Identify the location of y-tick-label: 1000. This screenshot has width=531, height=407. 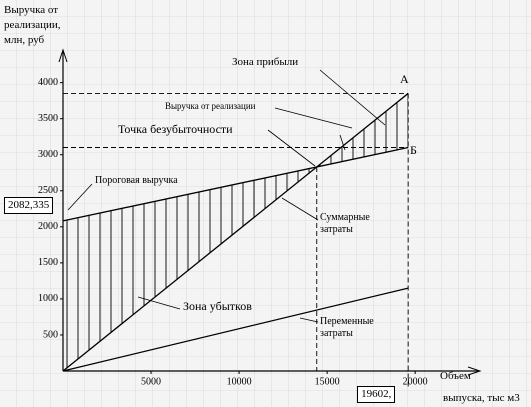
(48, 298).